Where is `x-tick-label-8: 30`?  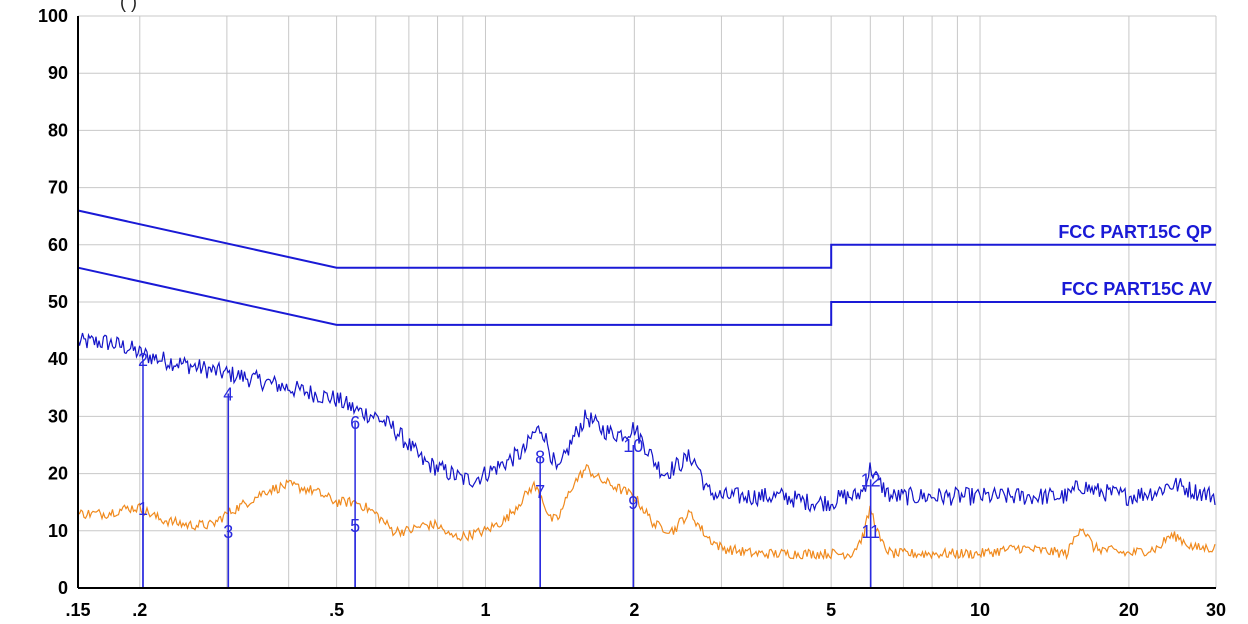 x-tick-label-8: 30 is located at coordinates (1216, 610).